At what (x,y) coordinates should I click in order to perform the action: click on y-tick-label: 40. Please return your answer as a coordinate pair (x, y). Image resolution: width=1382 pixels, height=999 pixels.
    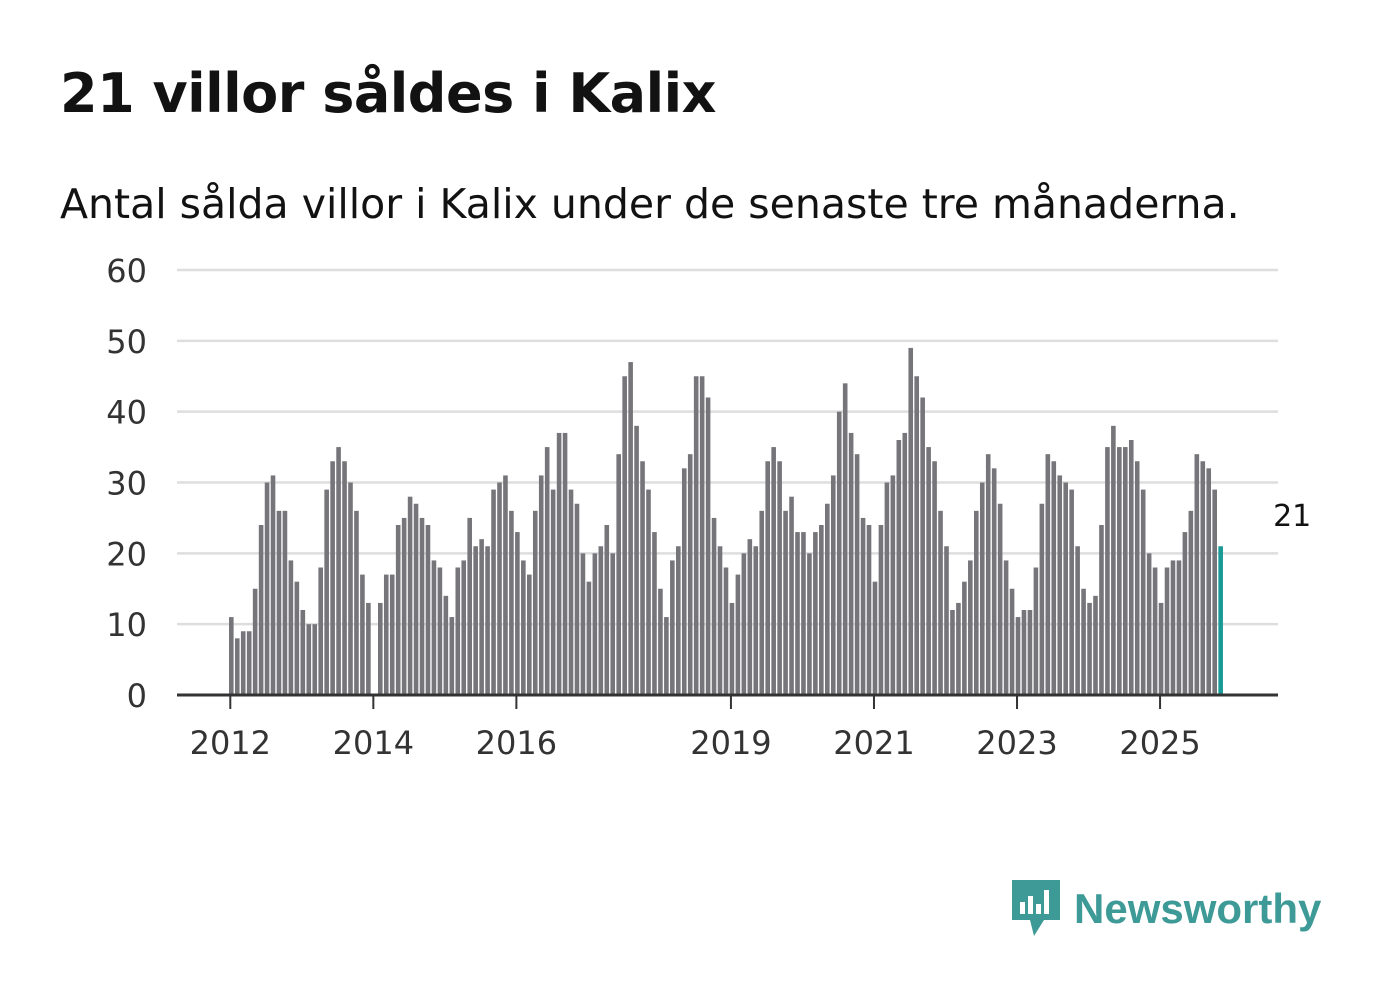
    Looking at the image, I should click on (126, 413).